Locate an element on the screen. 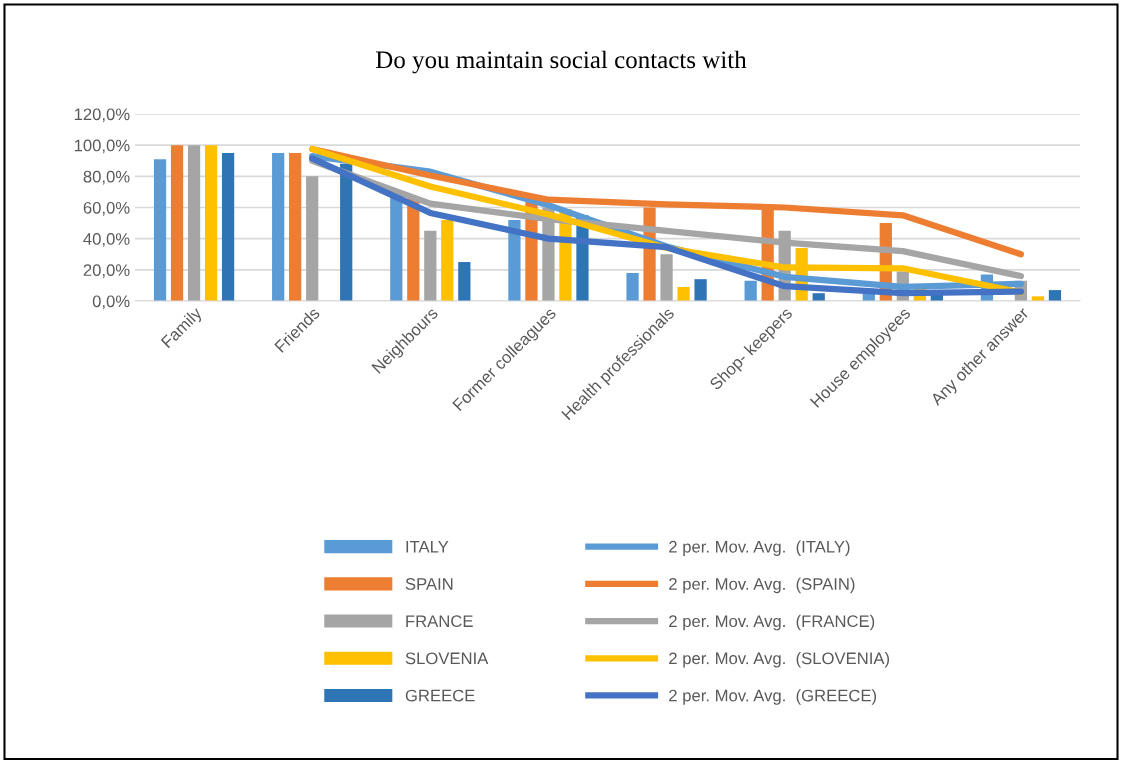 The width and height of the screenshot is (1122, 762). legend-label: GREECE is located at coordinates (440, 695).